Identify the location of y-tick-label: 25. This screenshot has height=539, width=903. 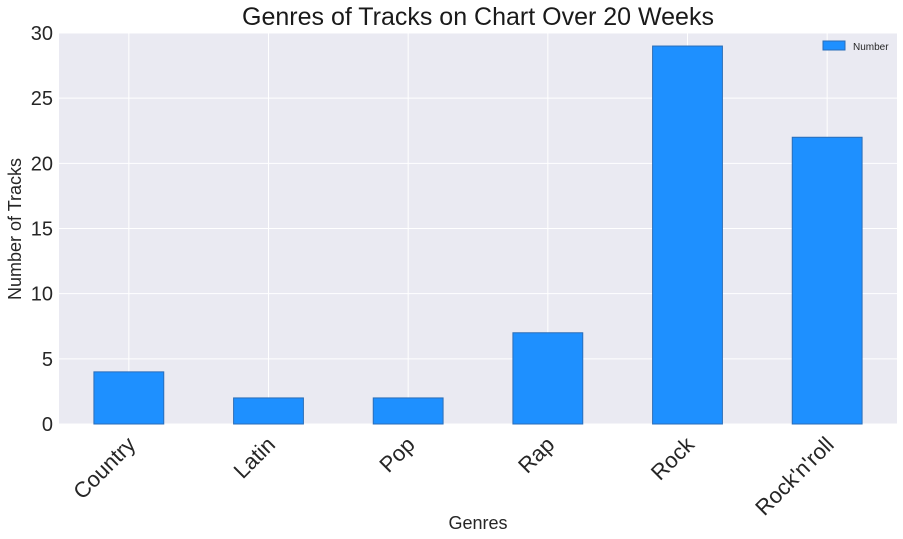
(42, 99).